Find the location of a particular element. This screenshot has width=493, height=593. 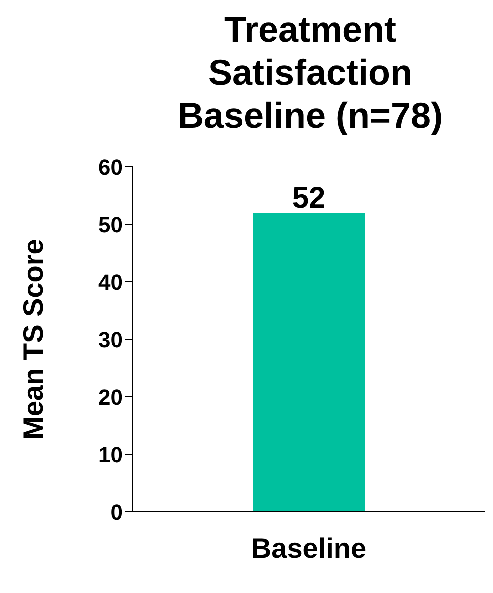

y-tick-label: 10 is located at coordinates (110, 455).